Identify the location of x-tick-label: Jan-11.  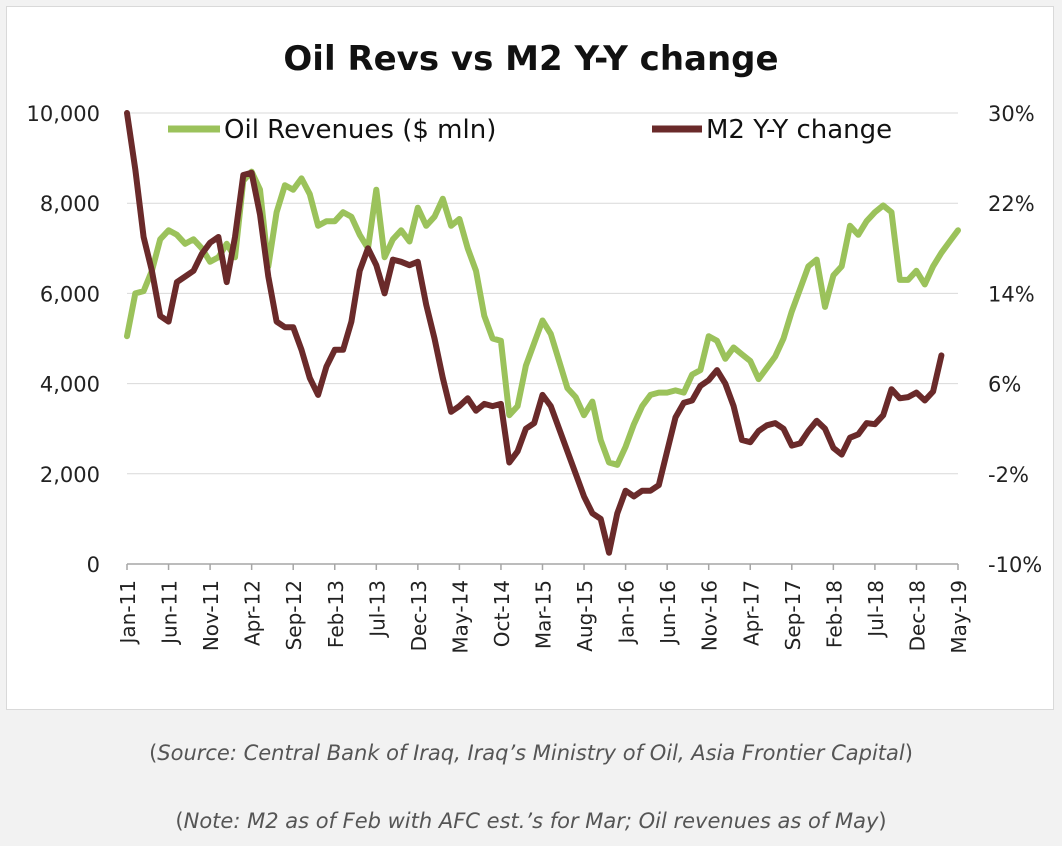
(128, 613).